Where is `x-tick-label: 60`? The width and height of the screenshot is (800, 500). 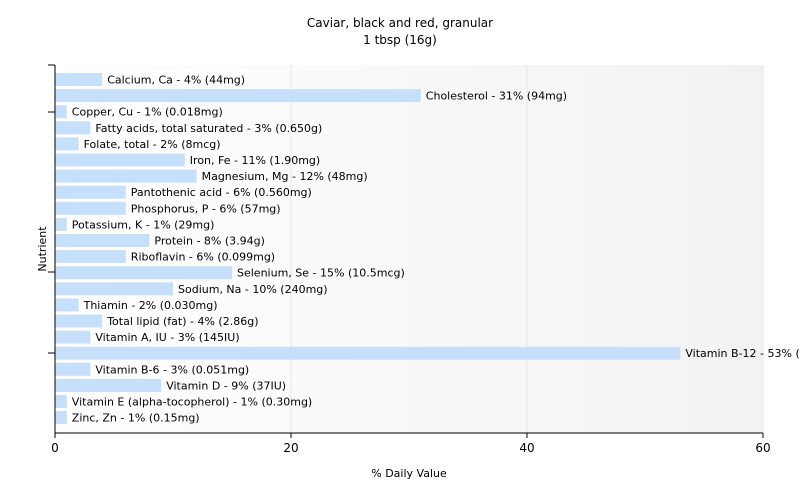
x-tick-label: 60 is located at coordinates (762, 448).